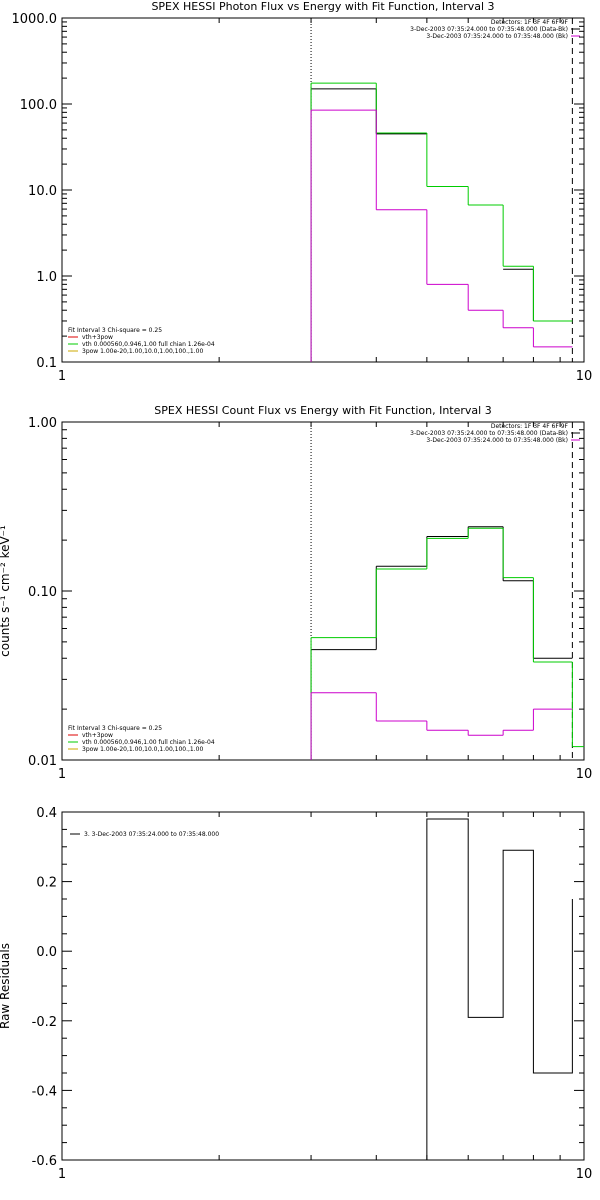  Describe the element at coordinates (44, 1091) in the screenshot. I see `y-tick-label: -0.4` at that location.